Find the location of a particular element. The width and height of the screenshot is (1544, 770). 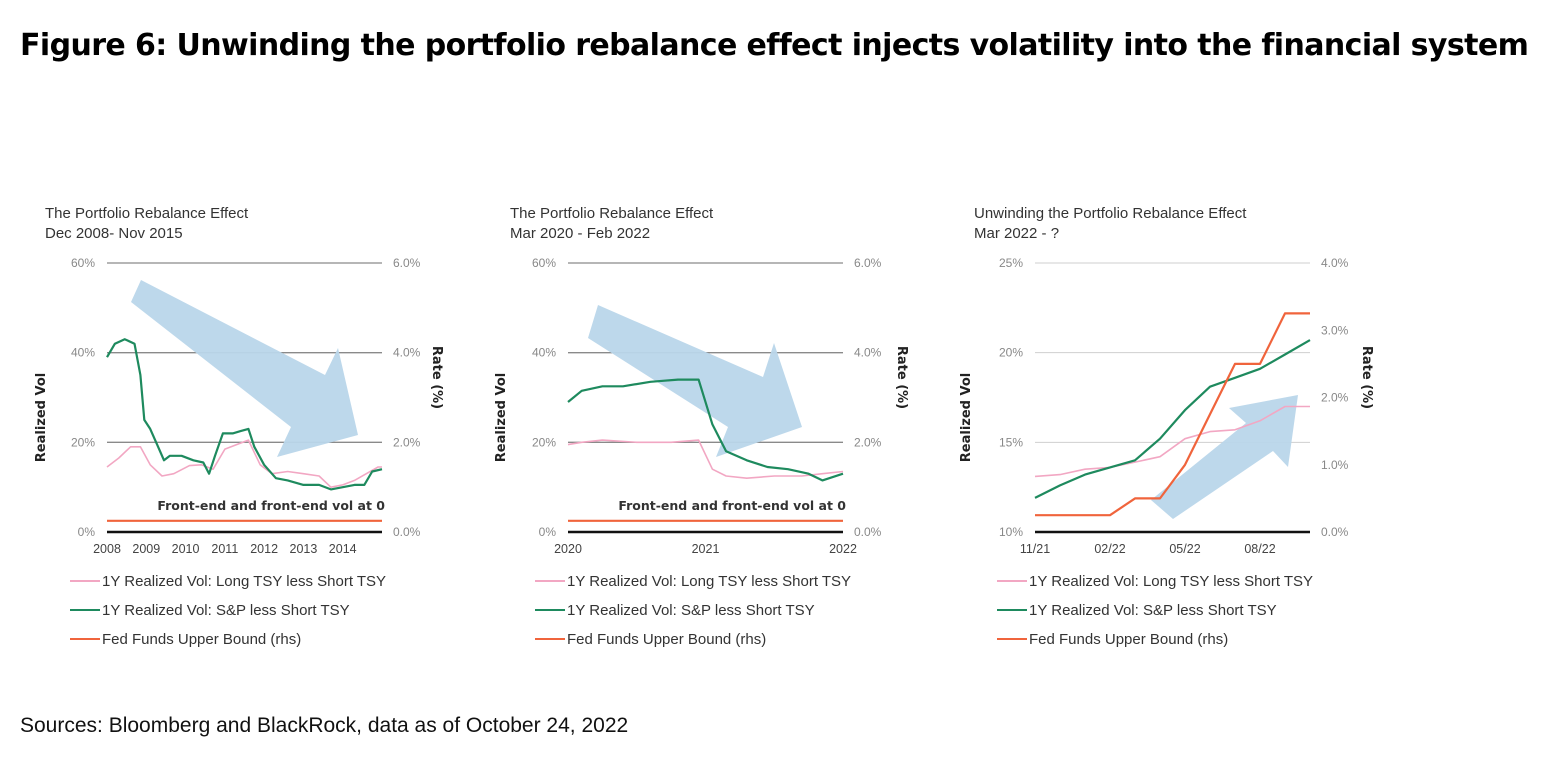

x-tick-label: 2011 is located at coordinates (224, 549).